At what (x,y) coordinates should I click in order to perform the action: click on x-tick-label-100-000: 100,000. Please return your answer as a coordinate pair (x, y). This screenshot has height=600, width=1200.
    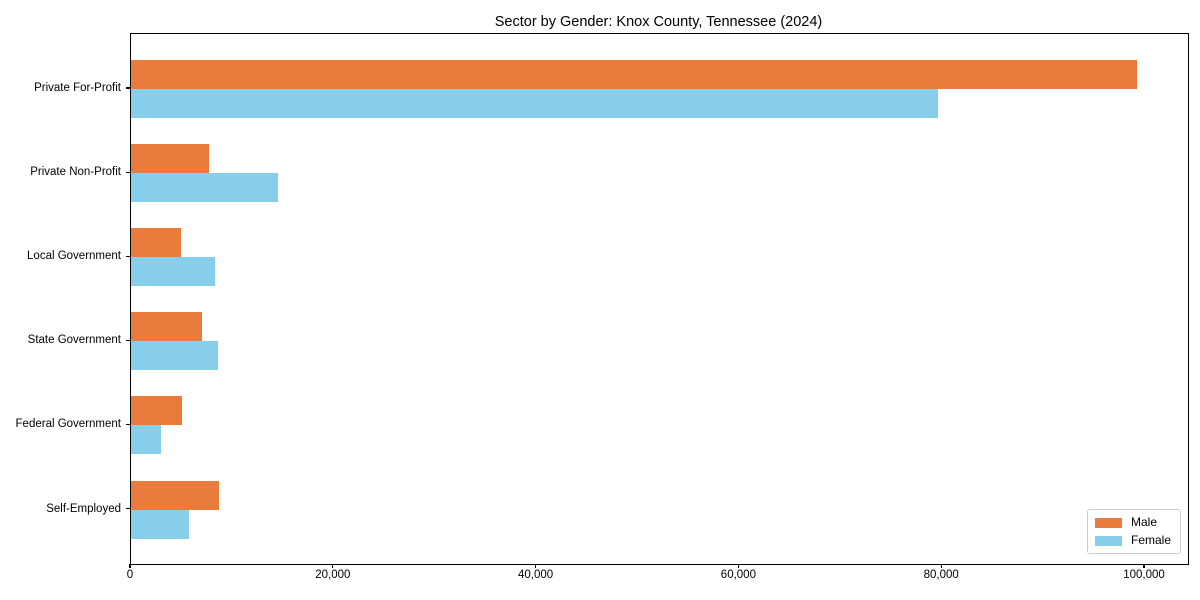
    Looking at the image, I should click on (1144, 575).